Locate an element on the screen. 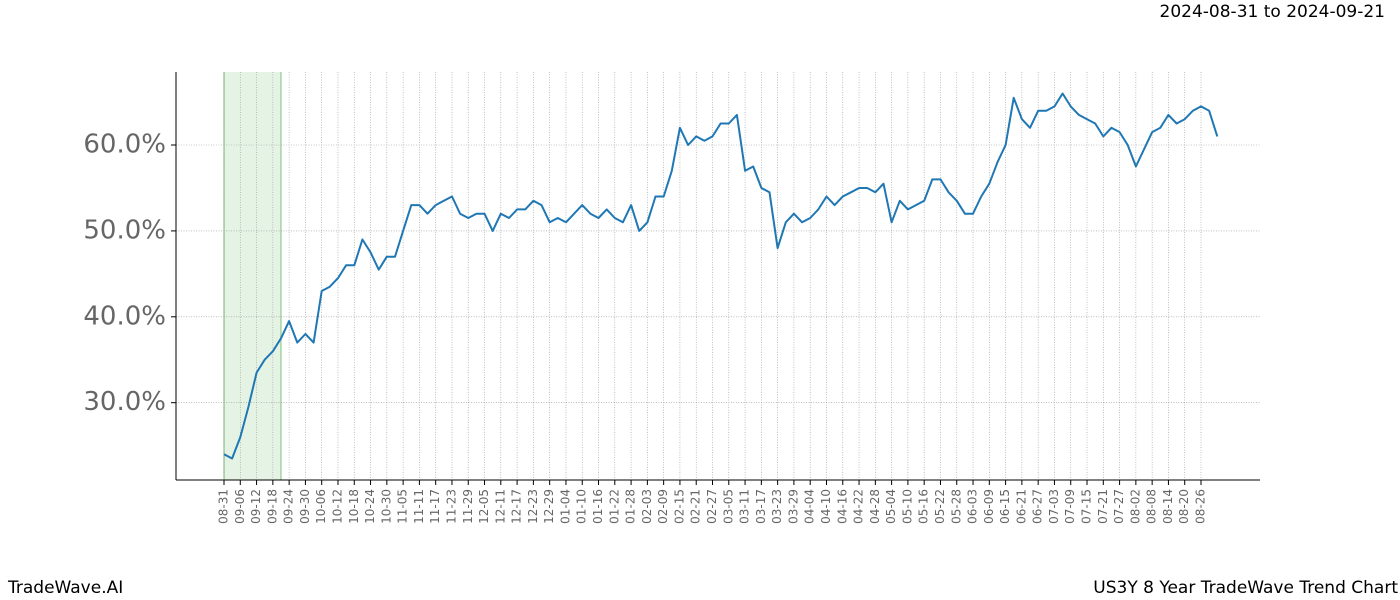 This screenshot has width=1400, height=600. x-tick-label: 03-17 is located at coordinates (761, 506).